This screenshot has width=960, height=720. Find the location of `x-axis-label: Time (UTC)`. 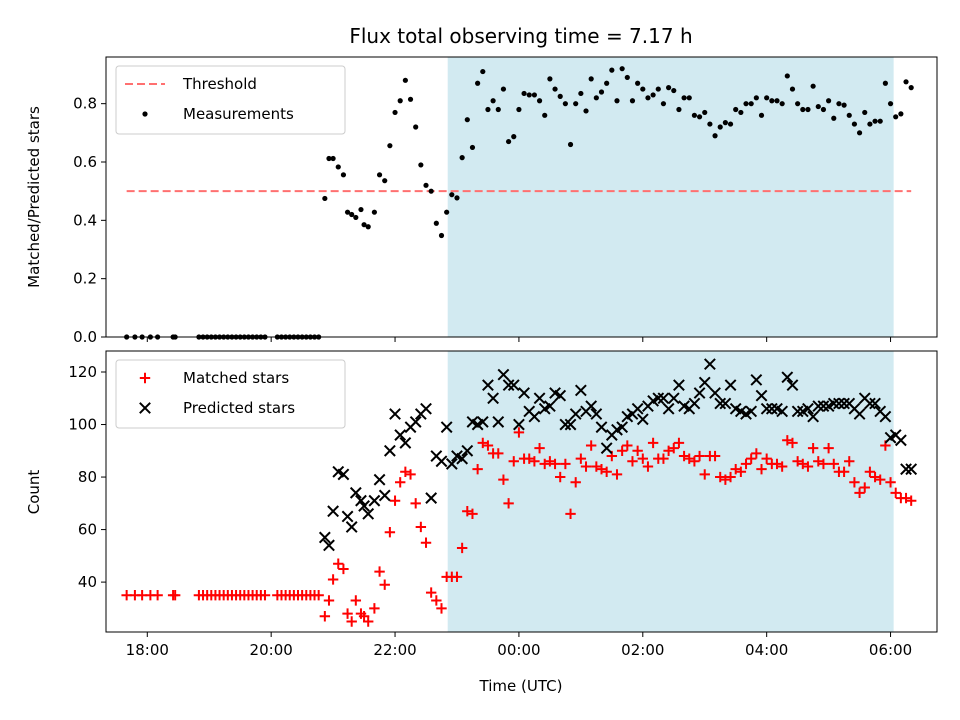

x-axis-label: Time (UTC) is located at coordinates (521, 686).